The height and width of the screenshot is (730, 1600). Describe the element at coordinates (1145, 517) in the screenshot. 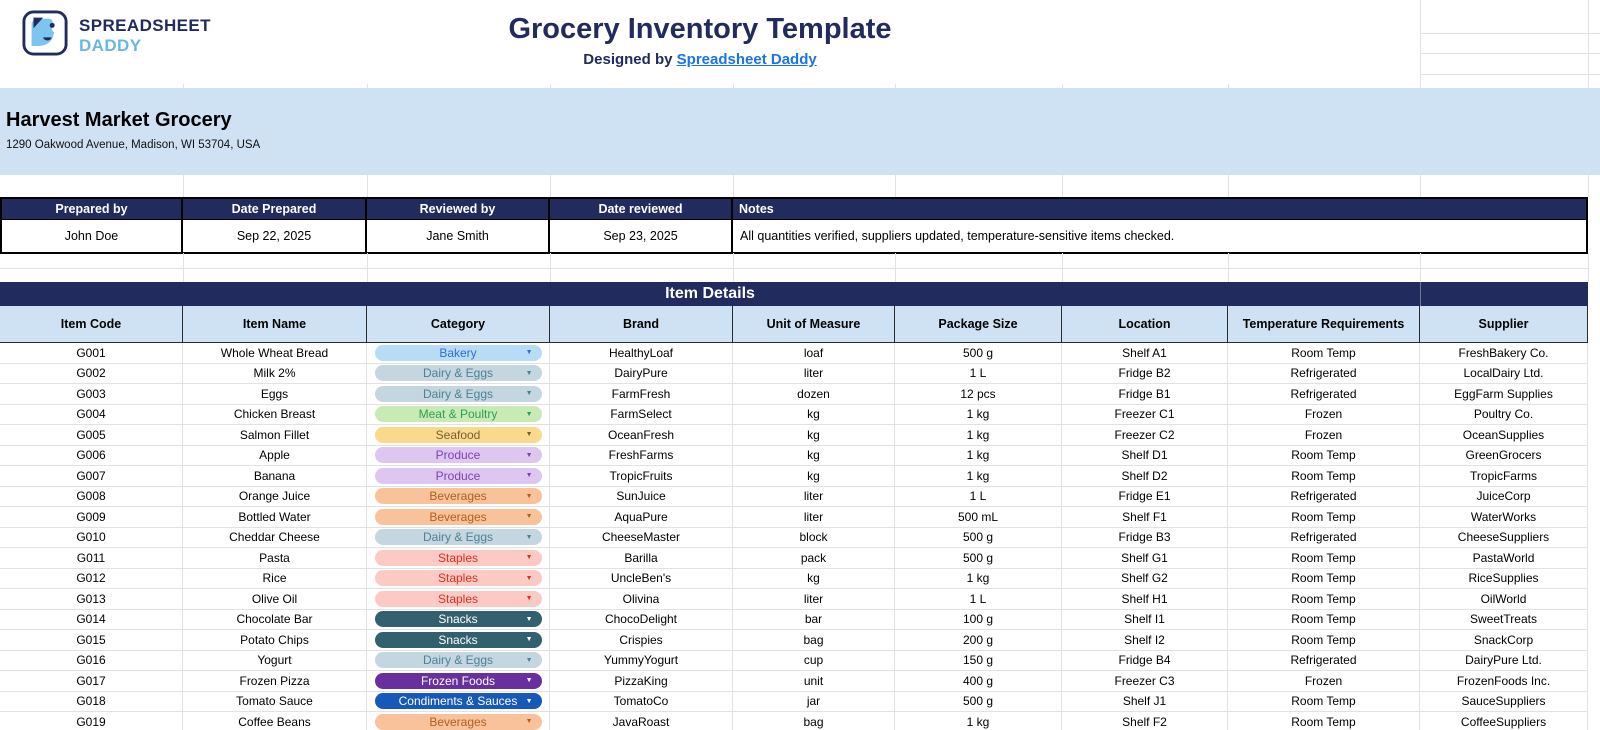

I see `cell-location: Shelf F1` at that location.